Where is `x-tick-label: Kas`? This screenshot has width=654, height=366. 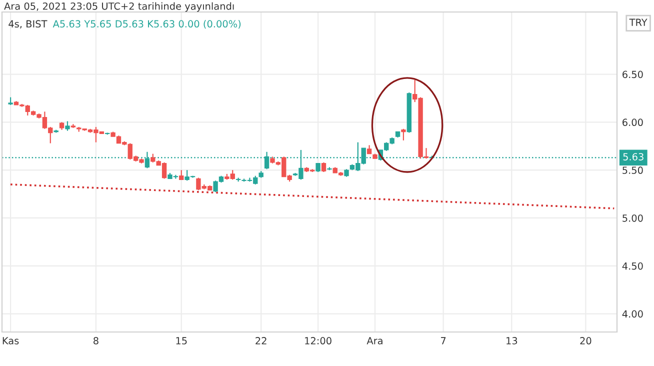
x-tick-label: Kas is located at coordinates (10, 340).